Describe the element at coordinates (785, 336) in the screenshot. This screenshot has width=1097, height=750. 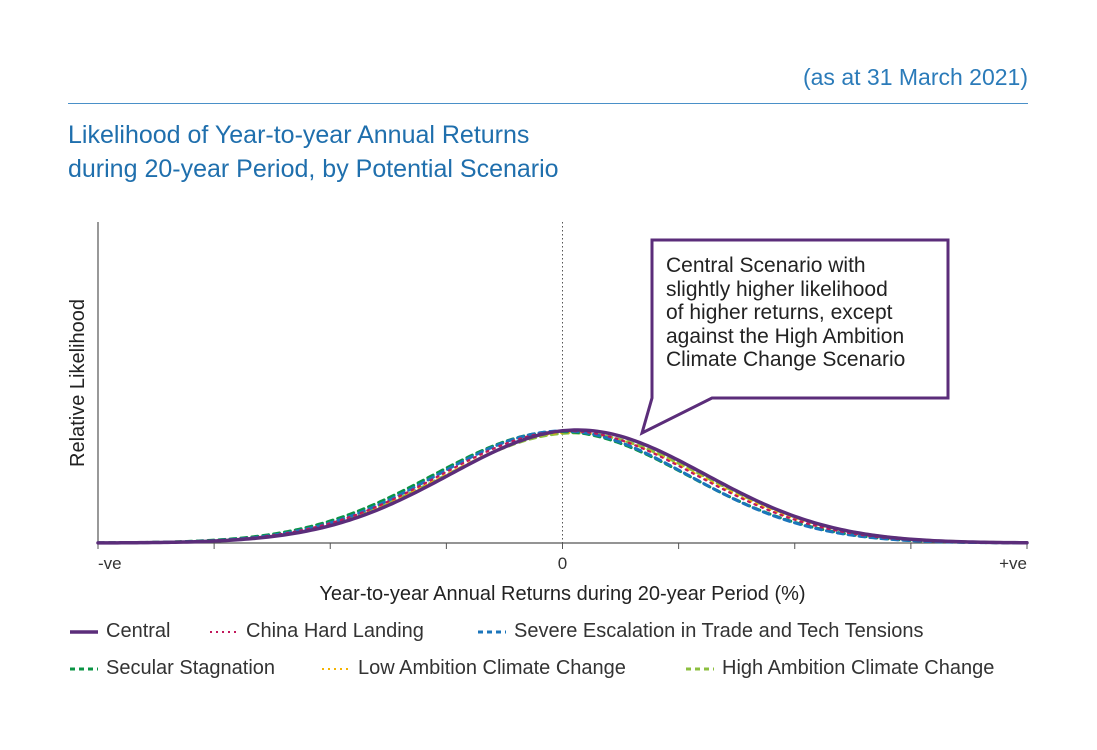
I see `callout-line: against the High Ambition` at that location.